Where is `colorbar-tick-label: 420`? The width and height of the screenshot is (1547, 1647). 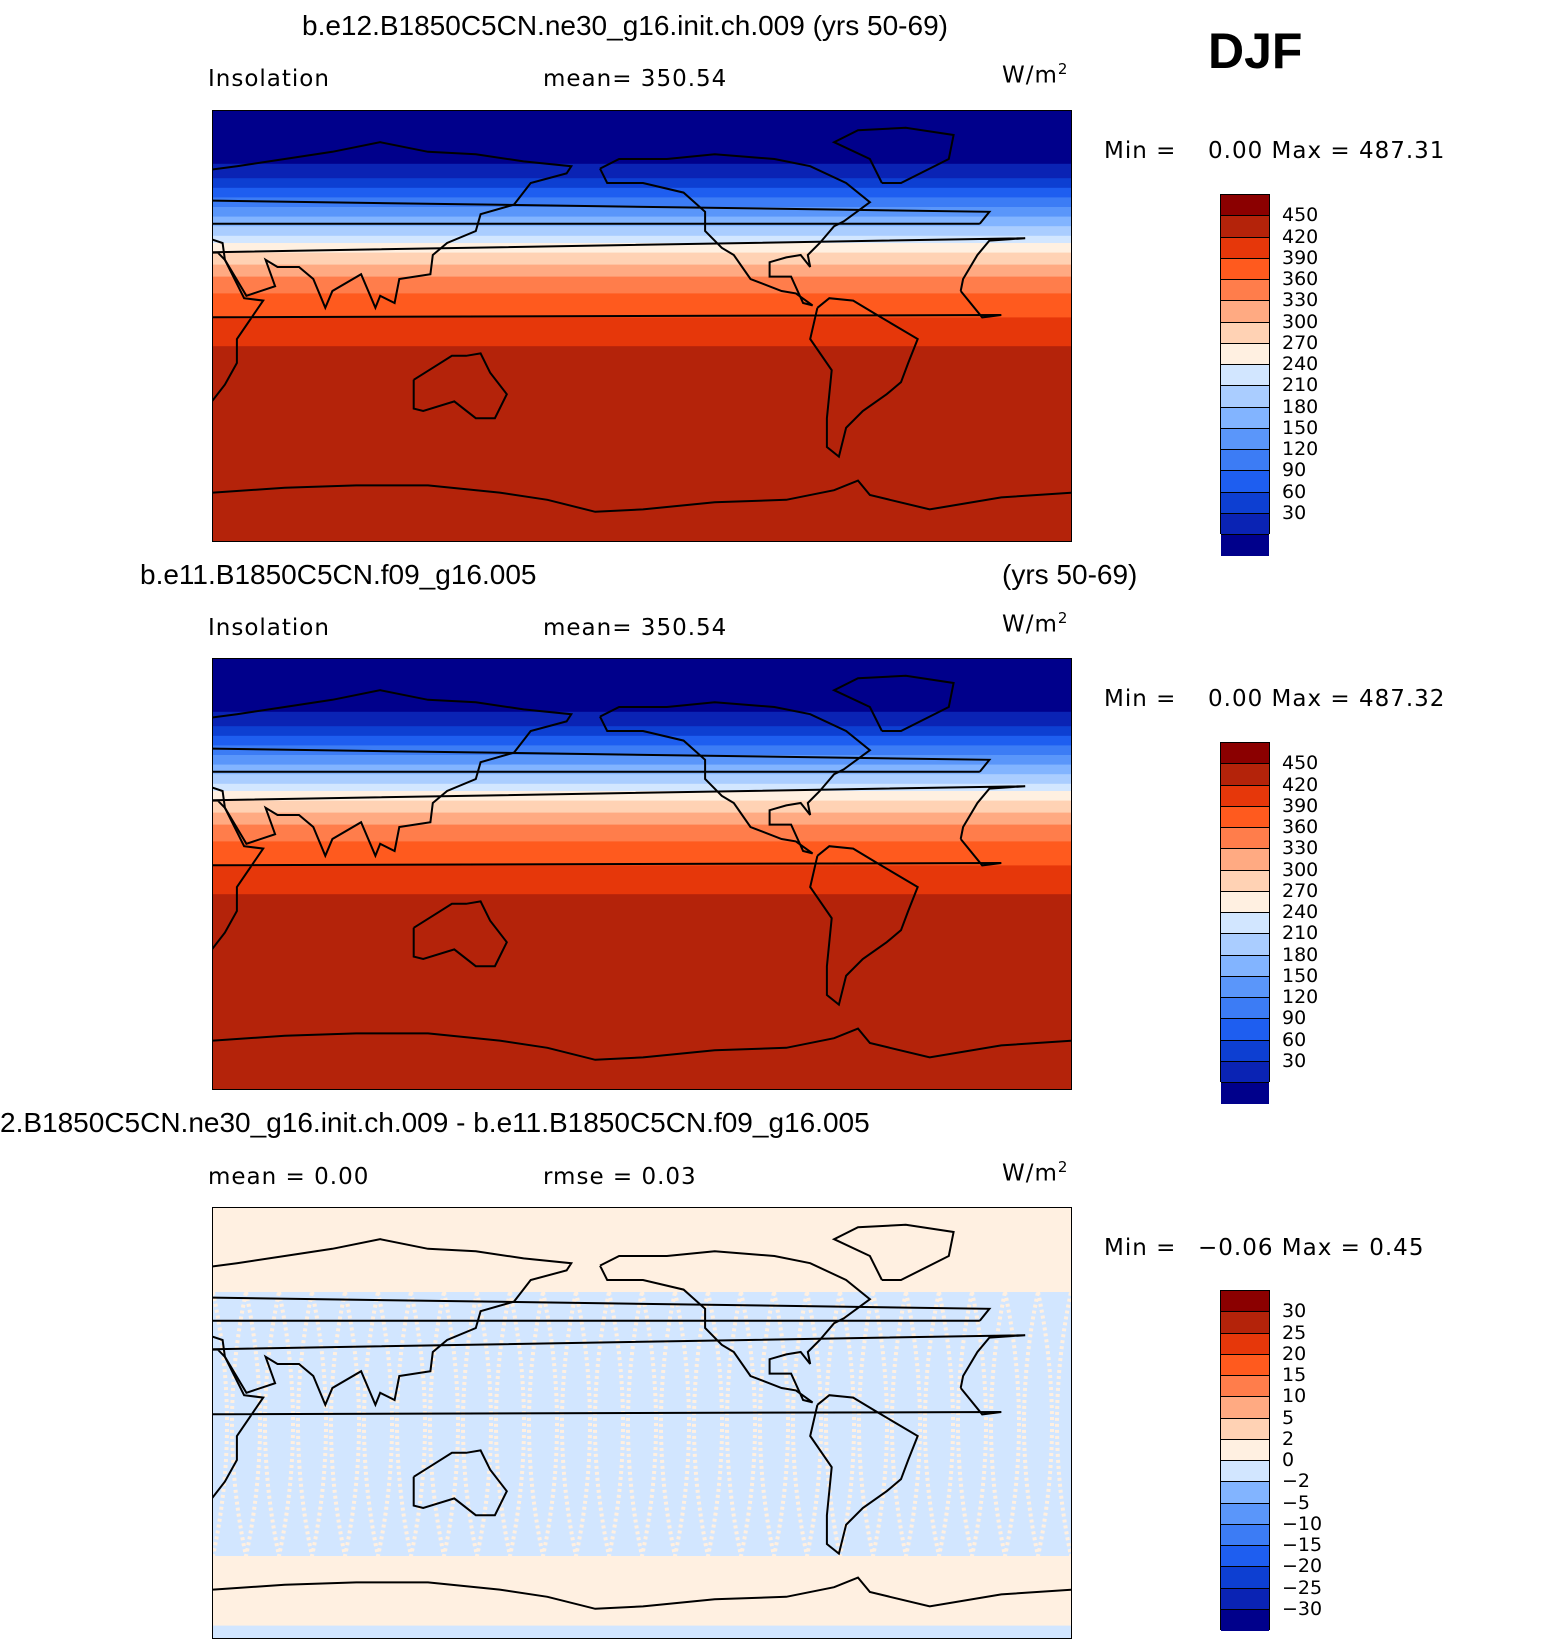
colorbar-tick-label: 420 is located at coordinates (1300, 784).